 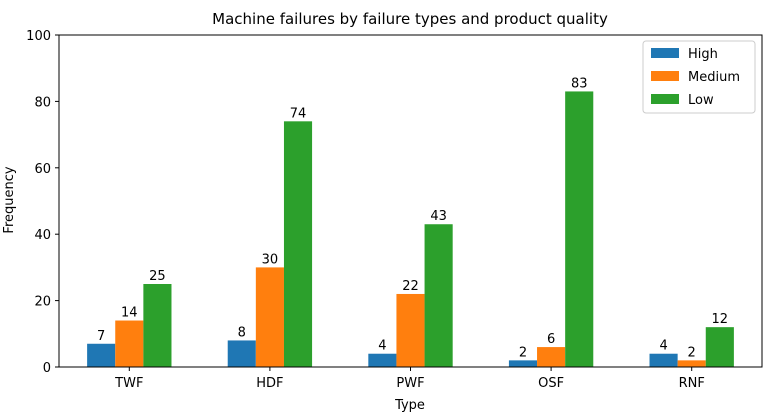 I want to click on bar-high-hdf, so click(x=241, y=353).